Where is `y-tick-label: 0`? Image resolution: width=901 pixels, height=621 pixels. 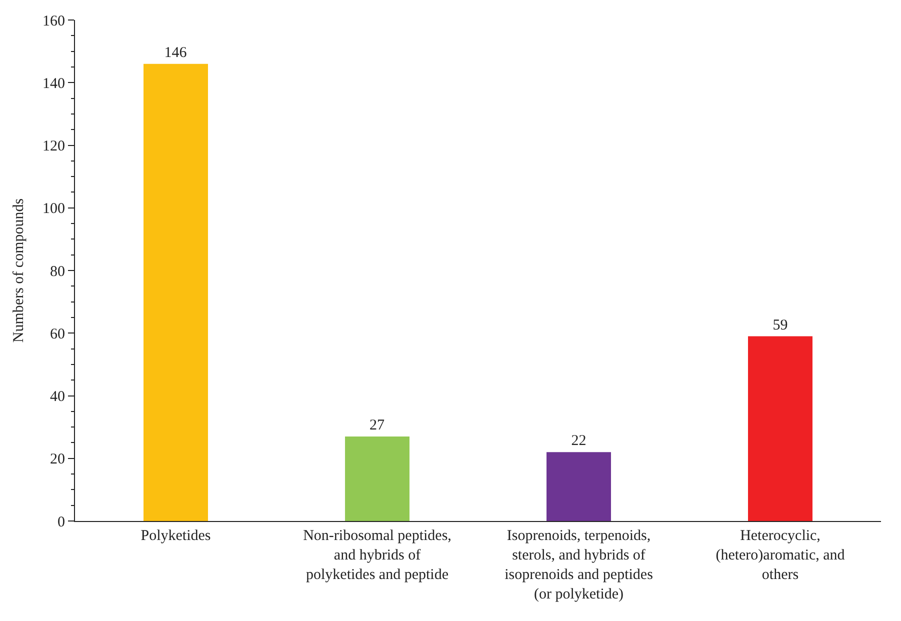
y-tick-label: 0 is located at coordinates (61, 522).